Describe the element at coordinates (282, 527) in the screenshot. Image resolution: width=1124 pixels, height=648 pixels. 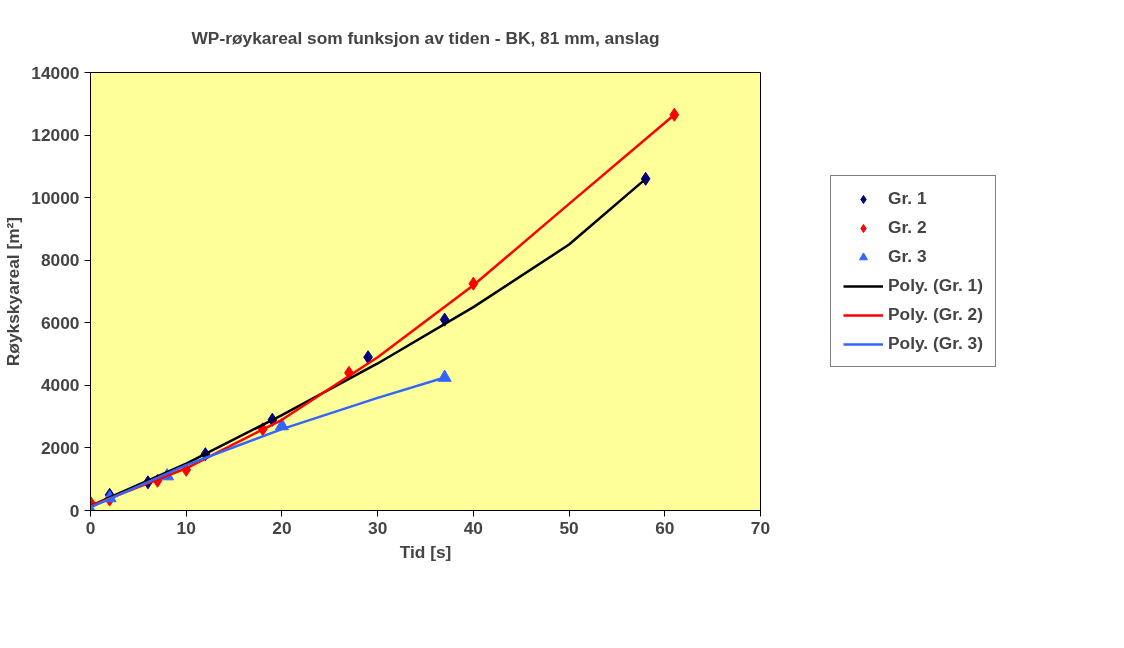
I see `x-tick-label: 20` at that location.